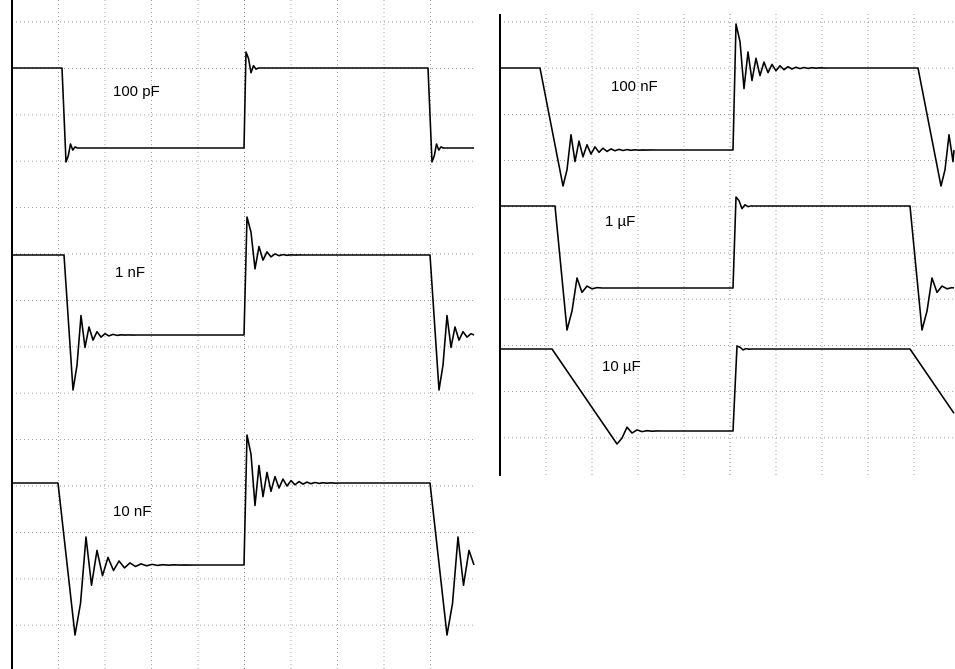 The height and width of the screenshot is (669, 955). I want to click on trace-100pf, so click(243, 107).